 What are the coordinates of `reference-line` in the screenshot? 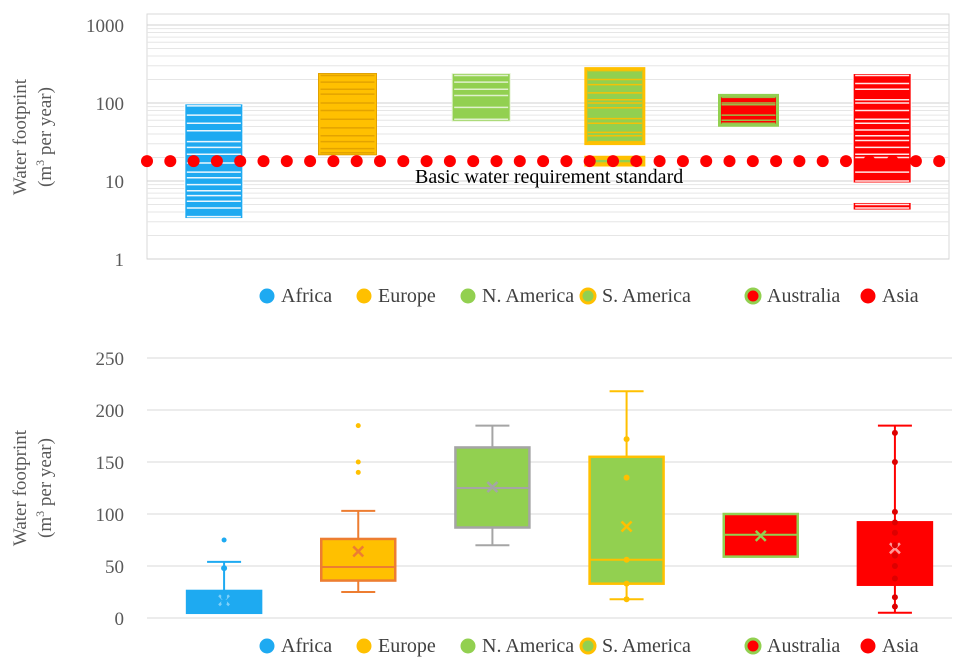 It's located at (543, 161).